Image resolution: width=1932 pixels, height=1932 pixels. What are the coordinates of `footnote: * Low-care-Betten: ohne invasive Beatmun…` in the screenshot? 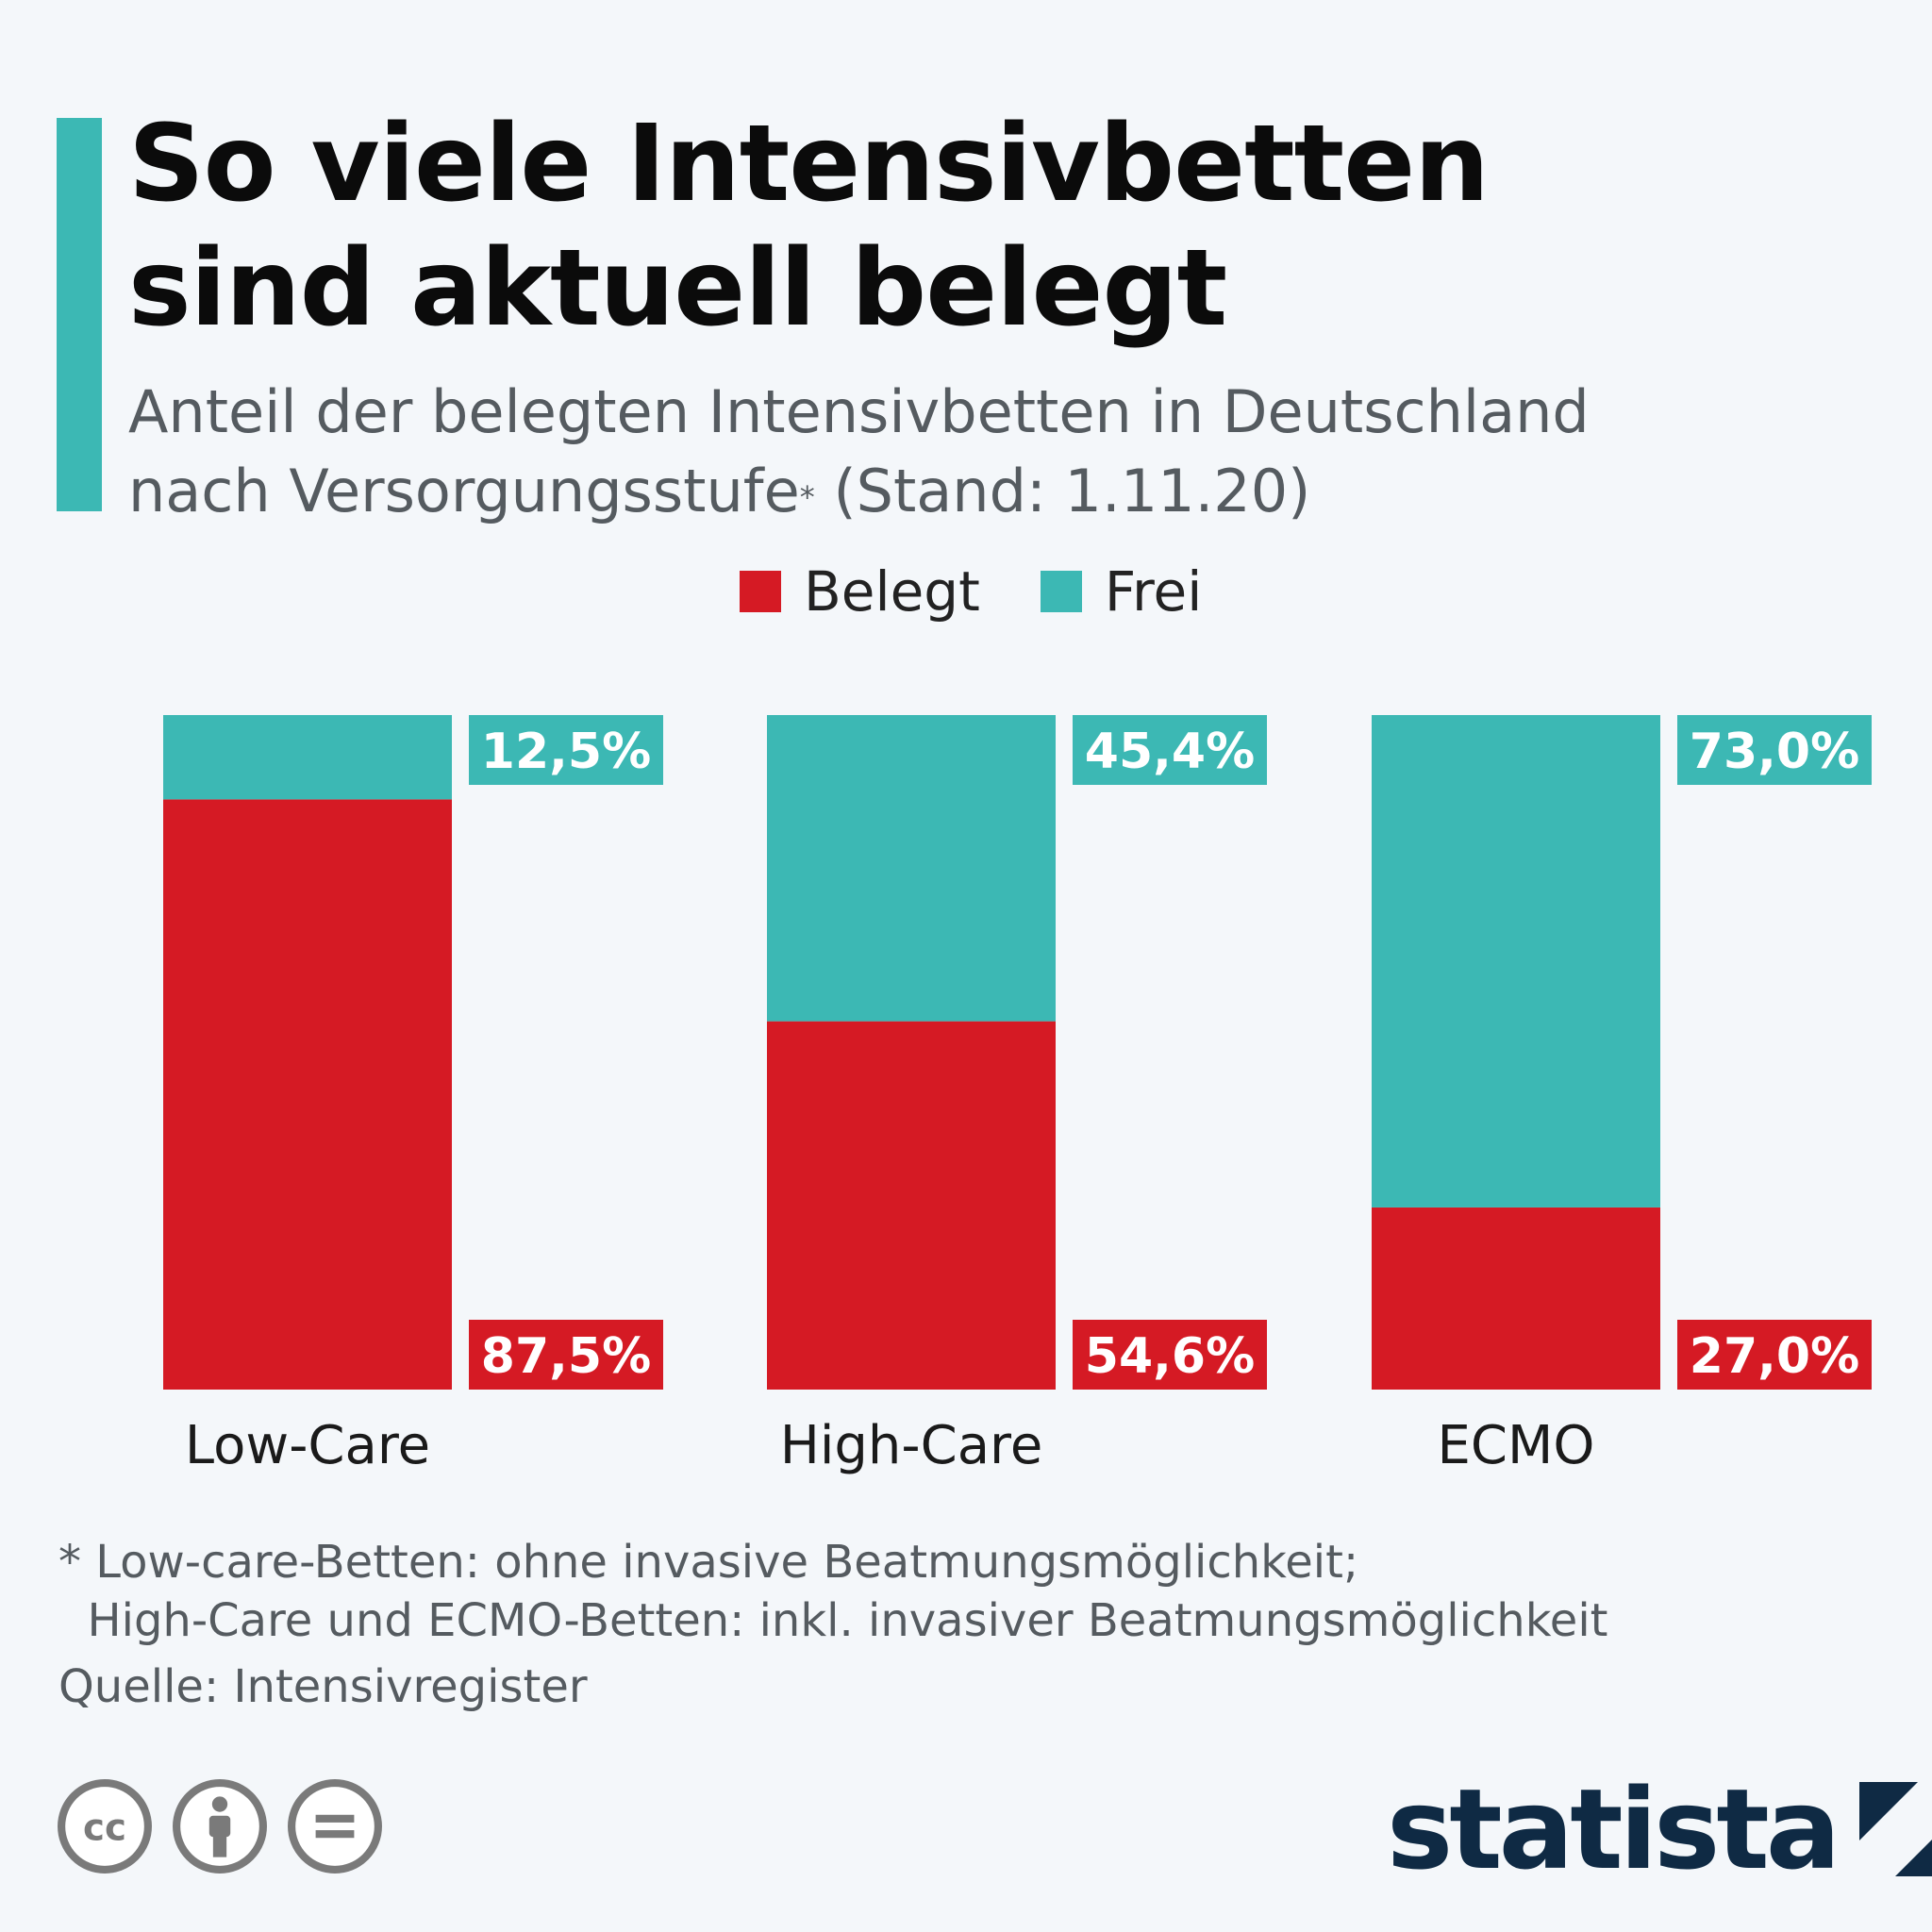 It's located at (954, 1591).